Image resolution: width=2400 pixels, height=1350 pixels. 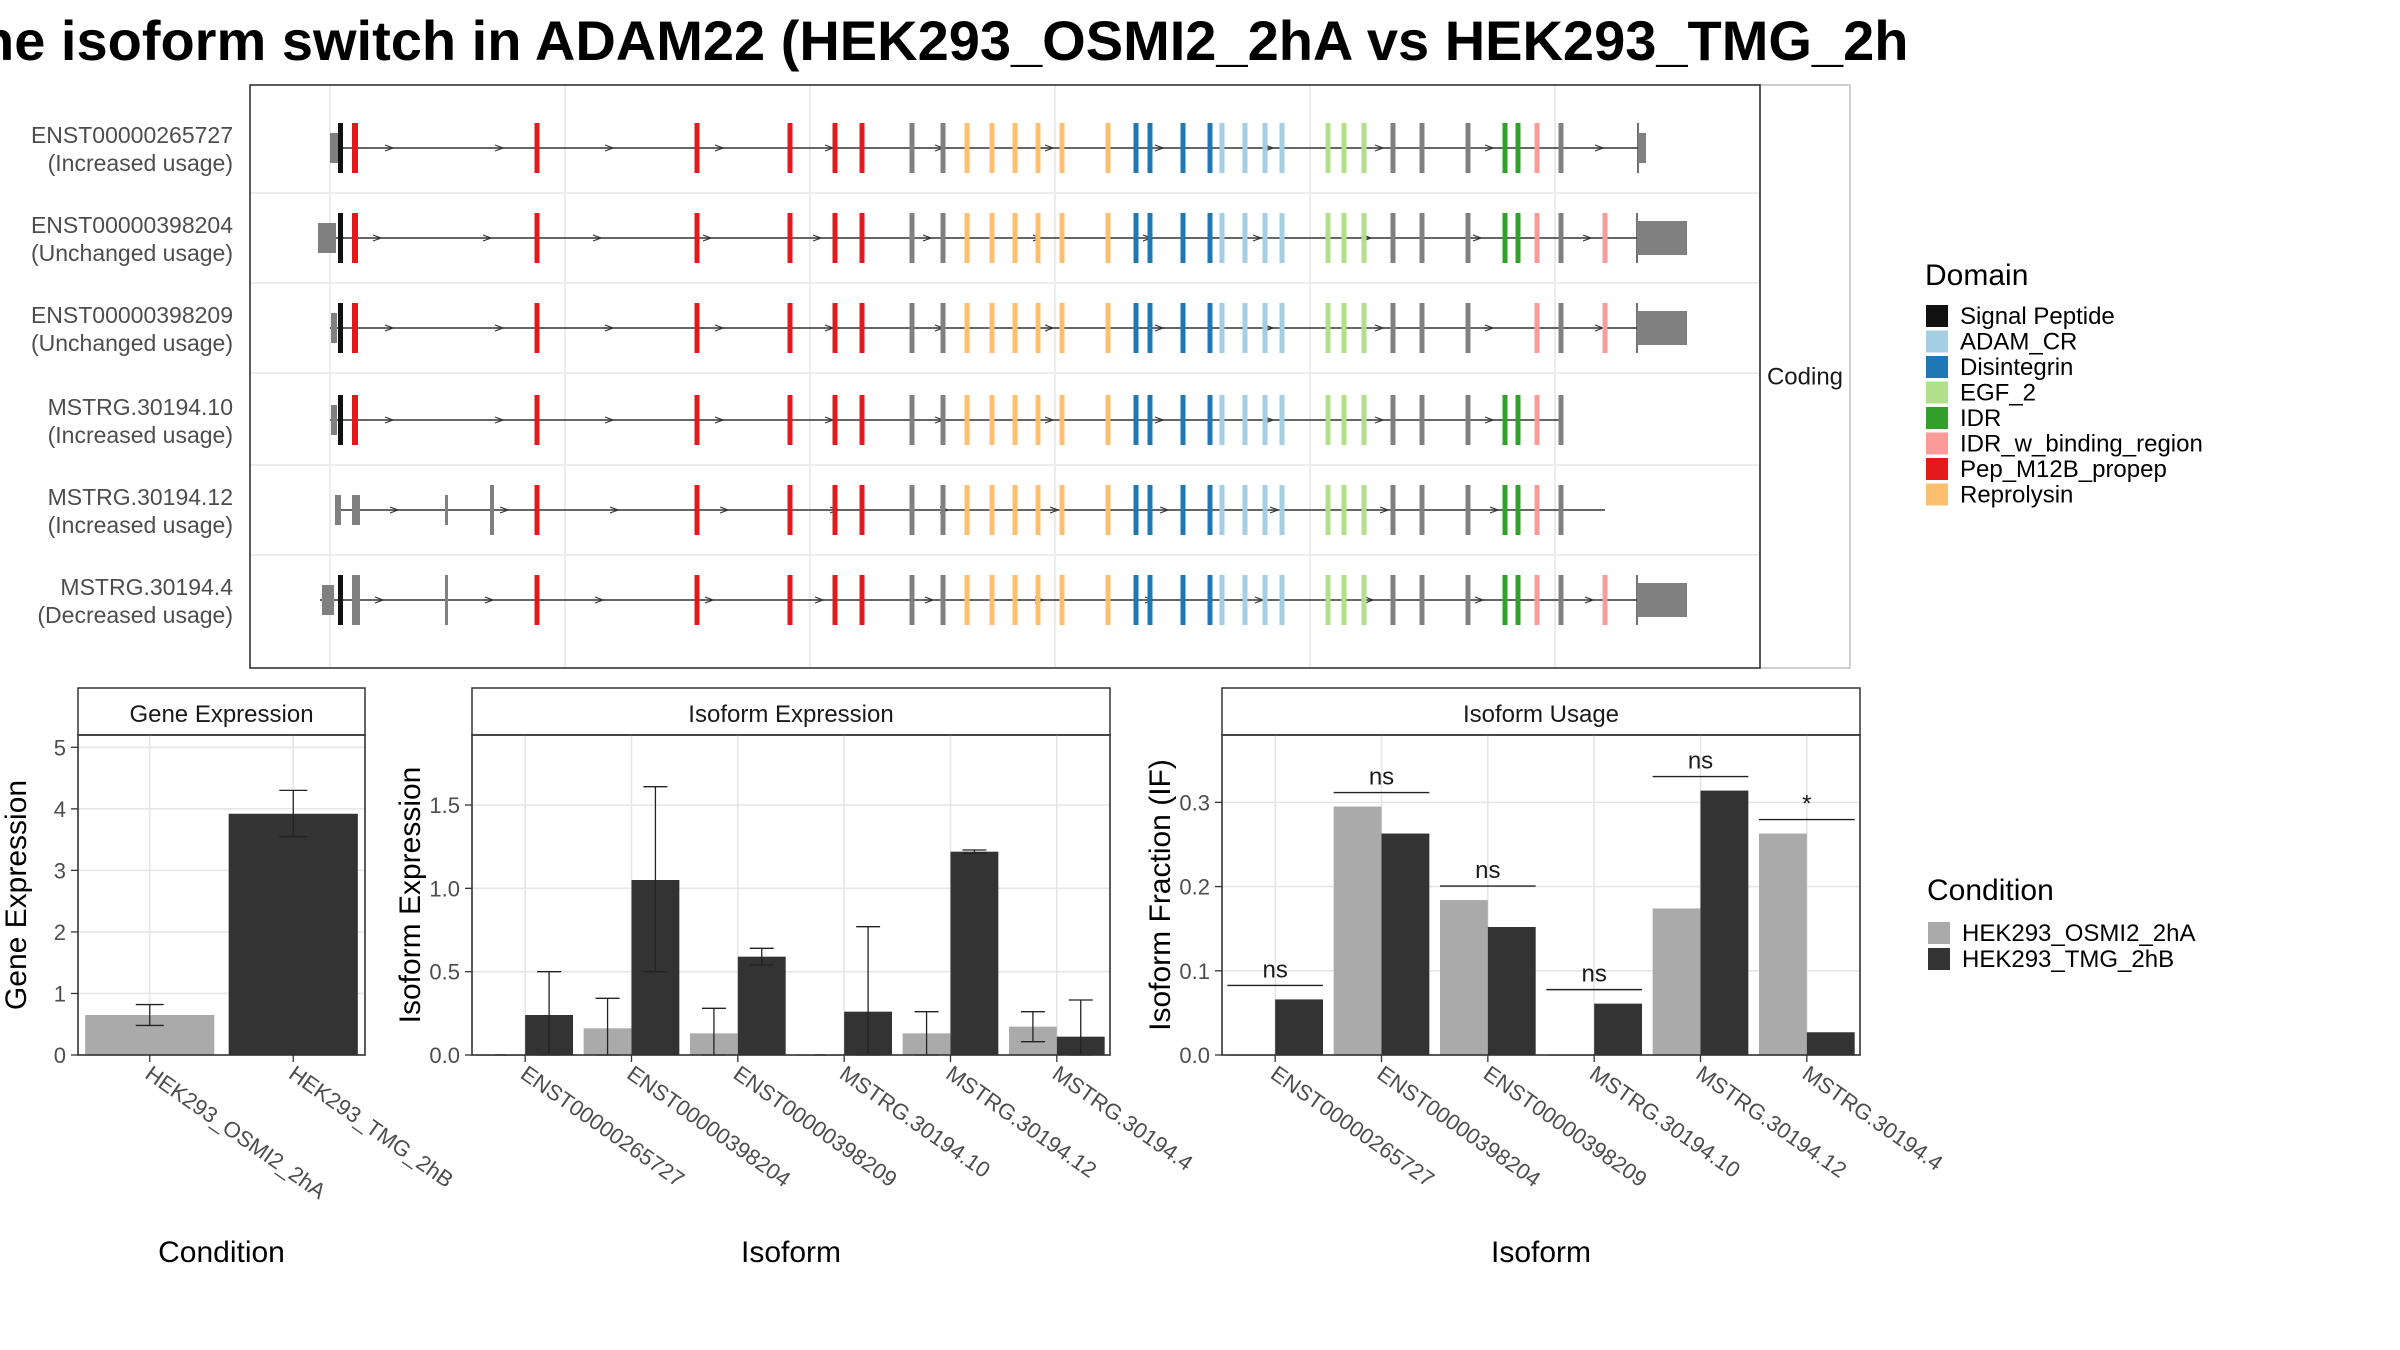 I want to click on domain-legend-title: Domain, so click(x=1976, y=275).